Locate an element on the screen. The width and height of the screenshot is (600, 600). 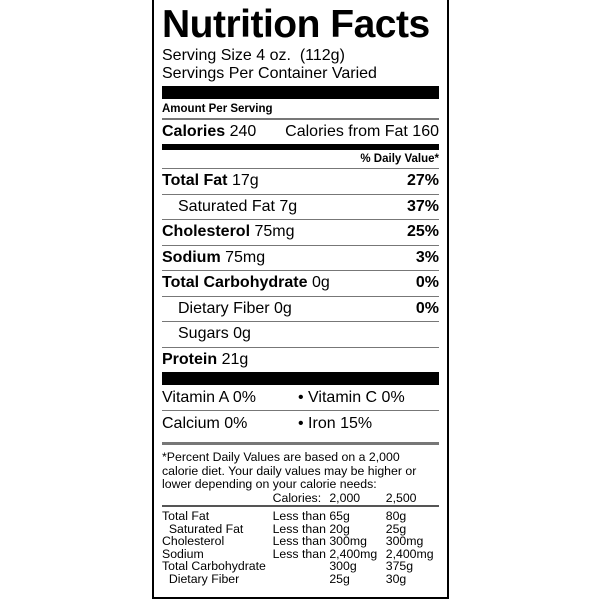
nutrient-label: Sodium is located at coordinates (191, 257).